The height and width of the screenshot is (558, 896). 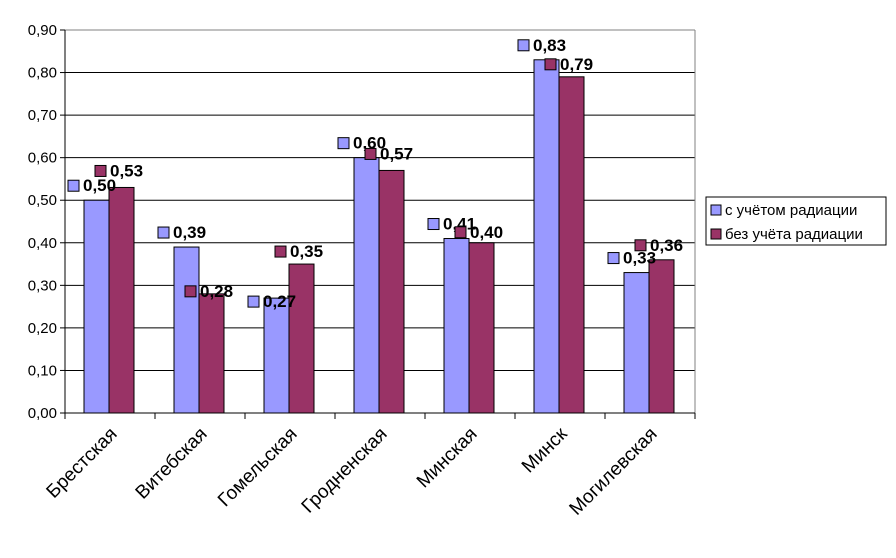 What do you see at coordinates (216, 291) in the screenshot?
I see `data-label: 0,28` at bounding box center [216, 291].